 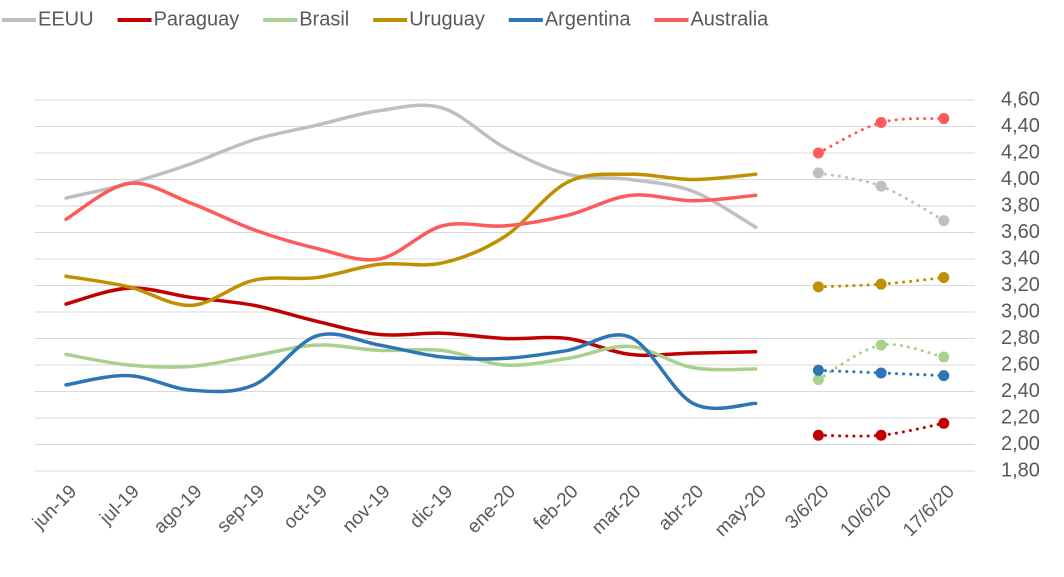 What do you see at coordinates (119, 505) in the screenshot?
I see `x-tick-label: jul-19` at bounding box center [119, 505].